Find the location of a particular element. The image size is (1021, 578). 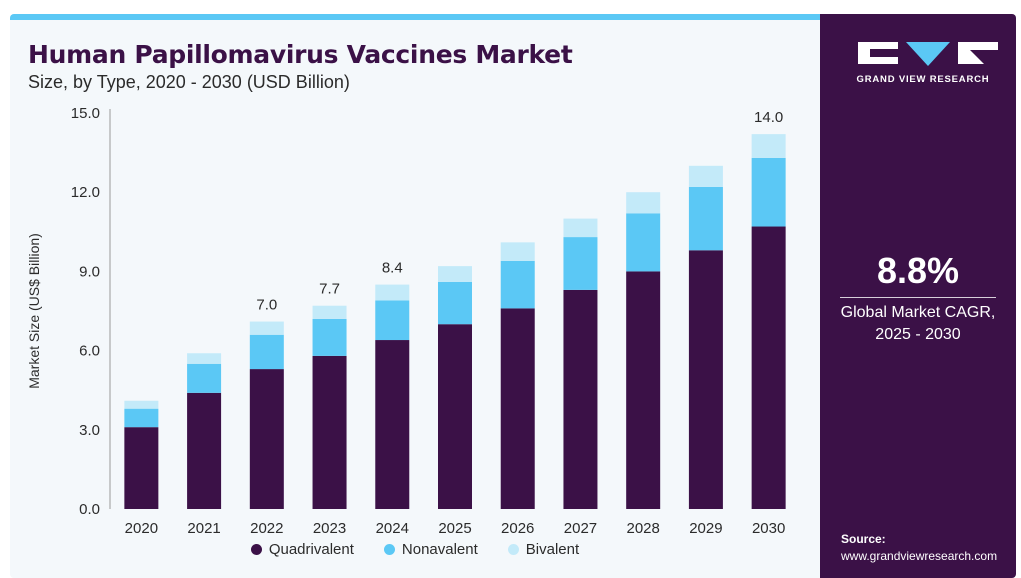

x-tick-label: 2022 is located at coordinates (266, 528).